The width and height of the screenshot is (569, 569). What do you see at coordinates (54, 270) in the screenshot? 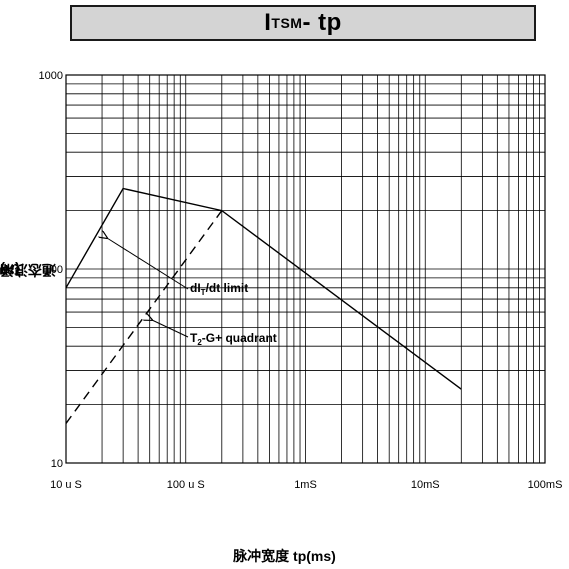
I see `y-tick-label: 100` at bounding box center [54, 270].